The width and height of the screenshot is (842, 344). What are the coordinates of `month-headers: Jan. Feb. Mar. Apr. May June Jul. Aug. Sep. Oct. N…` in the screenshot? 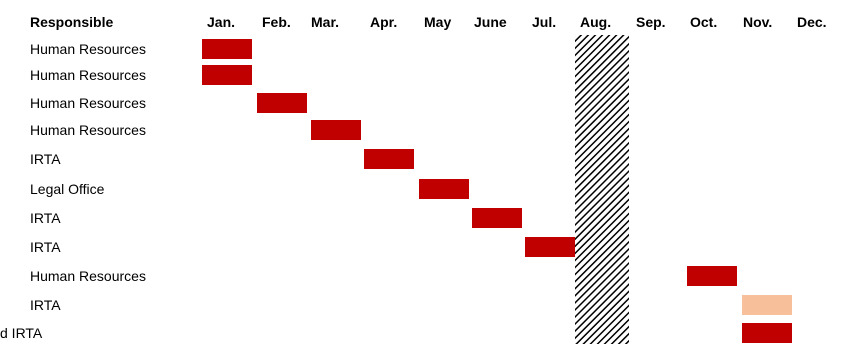 It's located at (517, 22).